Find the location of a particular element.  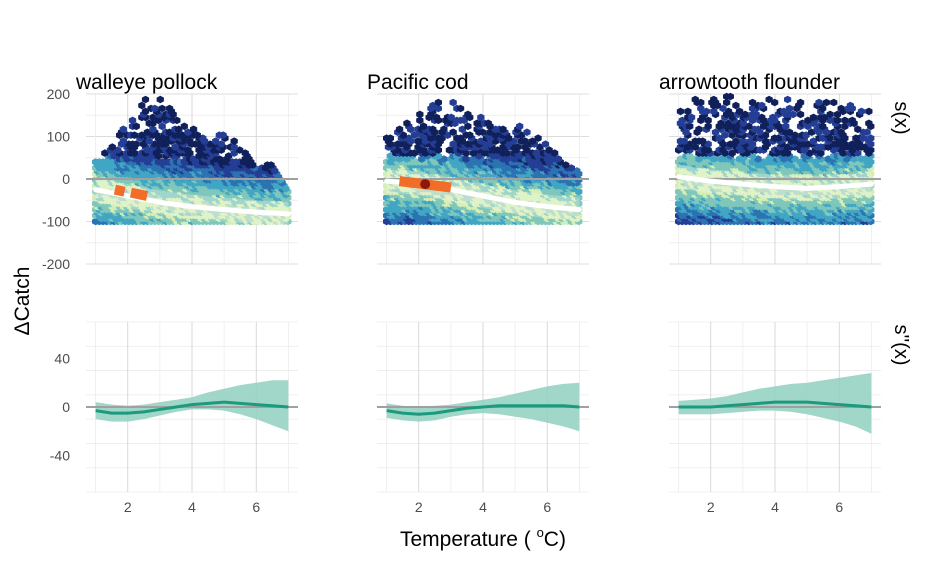

x-tick-label: 2 is located at coordinates (128, 507).